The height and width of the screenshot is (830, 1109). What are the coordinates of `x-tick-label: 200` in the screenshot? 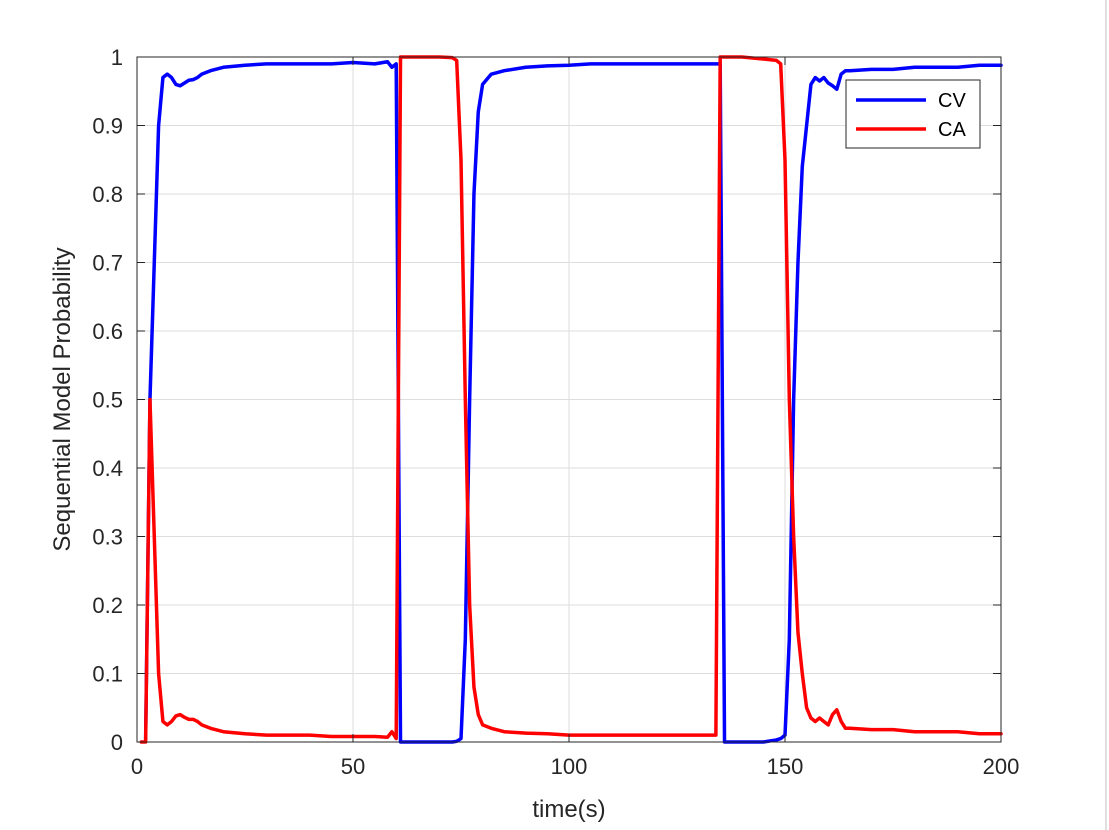 It's located at (1001, 766).